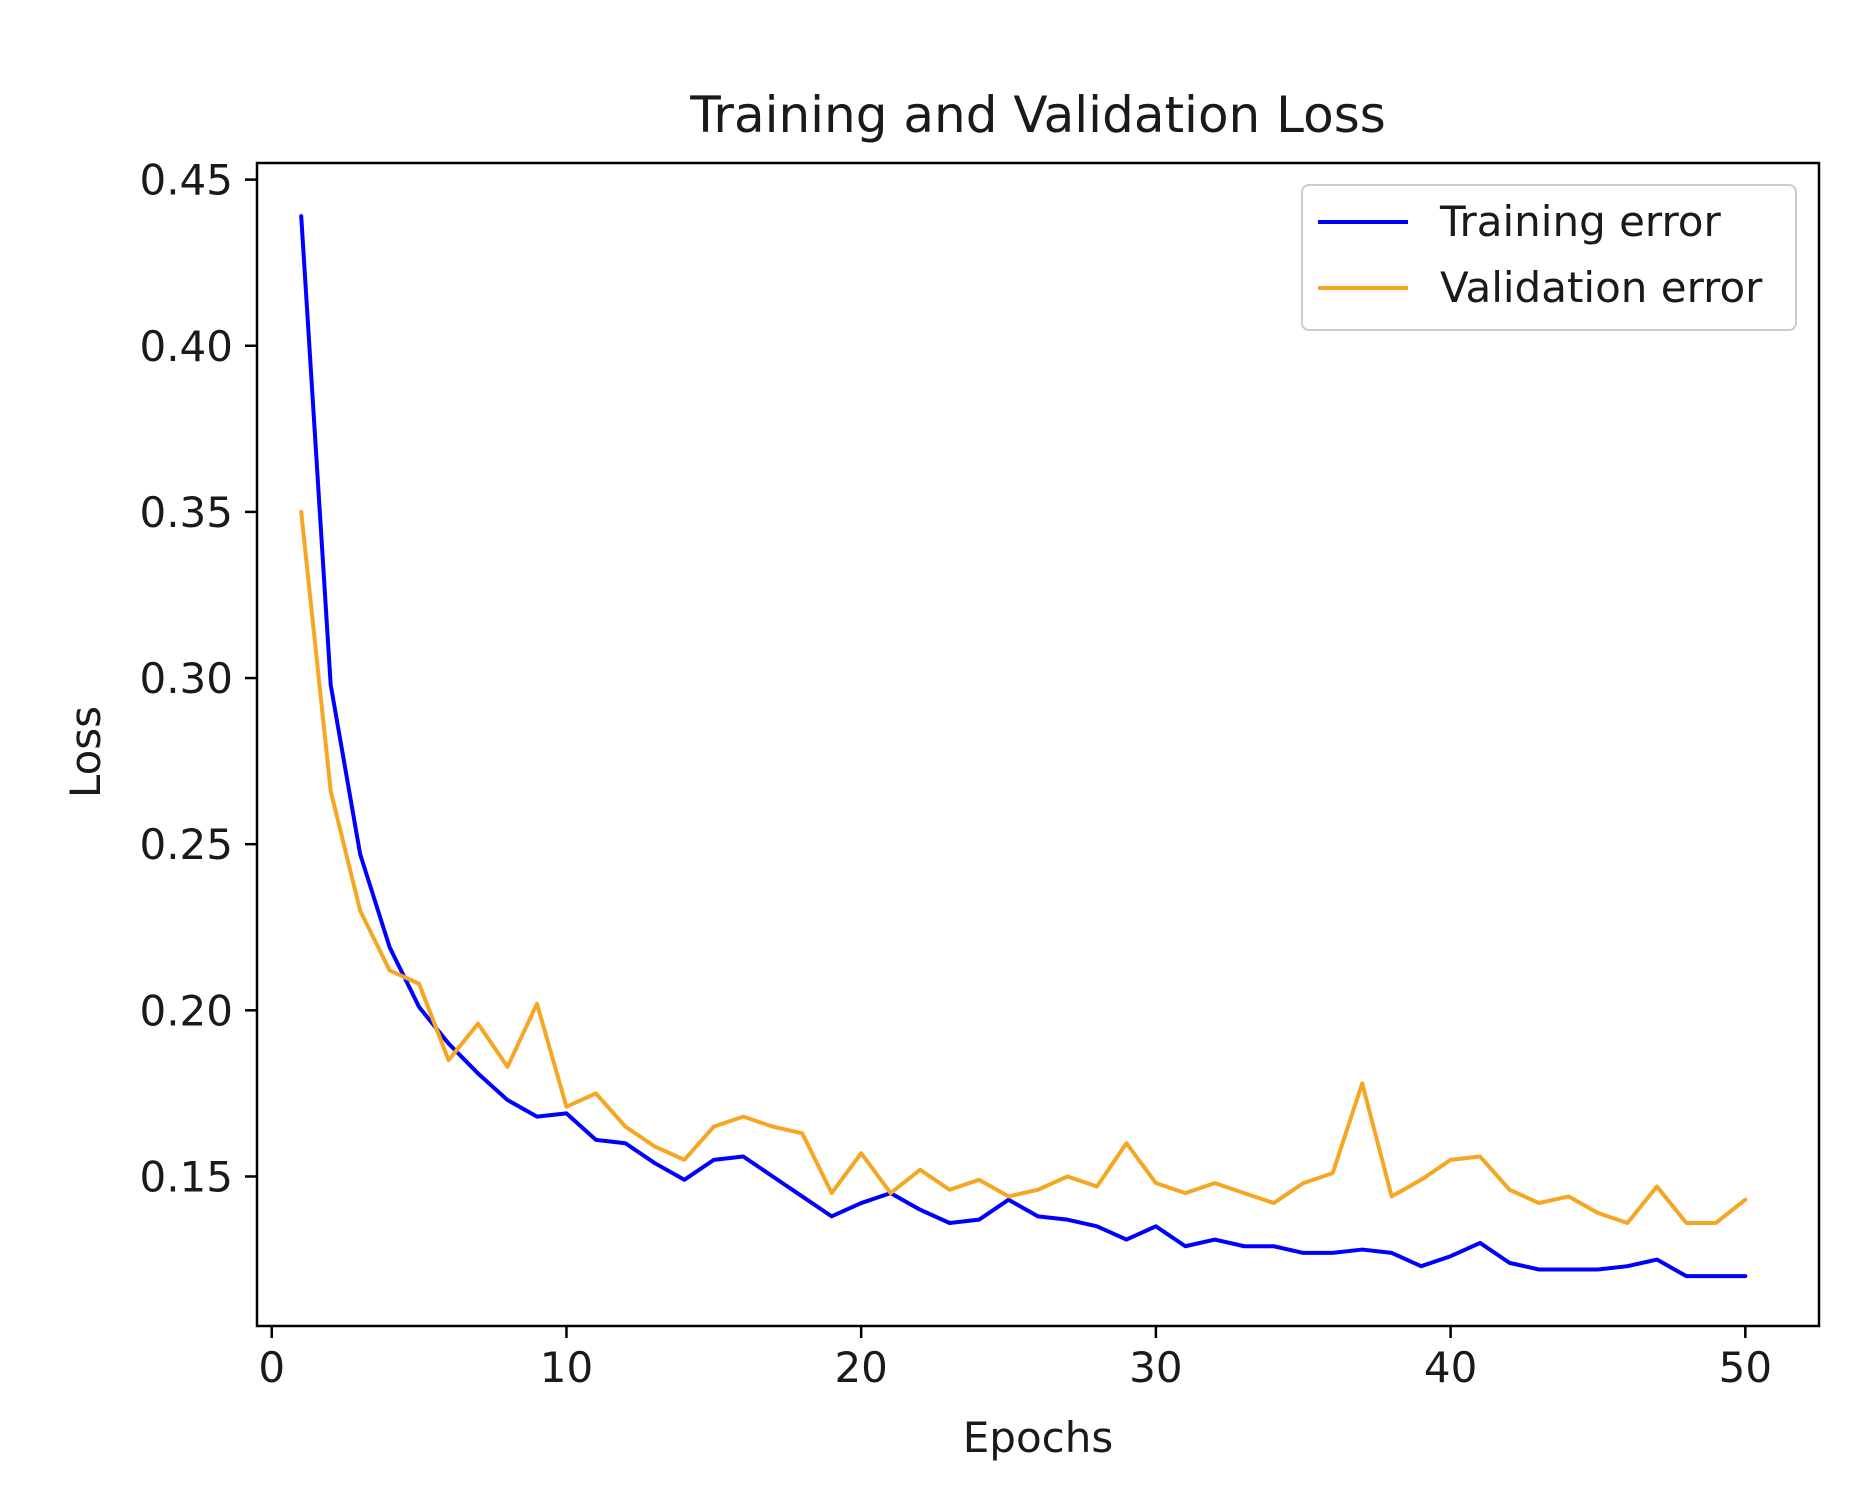  I want to click on y-axis: 0.15 0.20 0.25 0.30 0.35 0.40 0.45, so click(198, 678).